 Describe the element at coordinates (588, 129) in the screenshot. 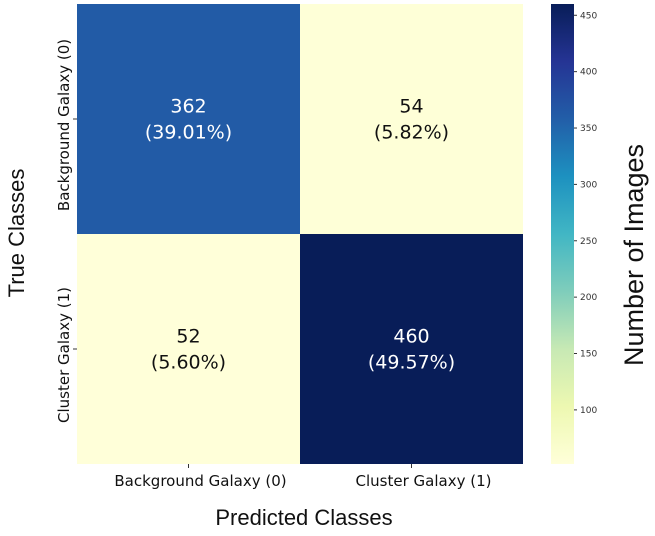

I see `colorbar-tick-label: 350` at that location.